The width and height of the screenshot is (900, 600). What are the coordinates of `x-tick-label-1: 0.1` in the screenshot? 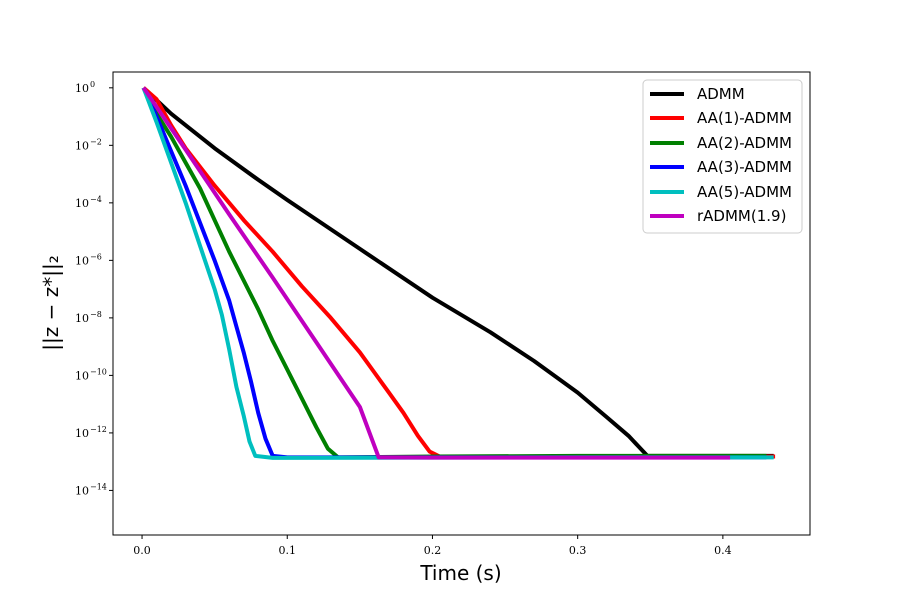 It's located at (288, 550).